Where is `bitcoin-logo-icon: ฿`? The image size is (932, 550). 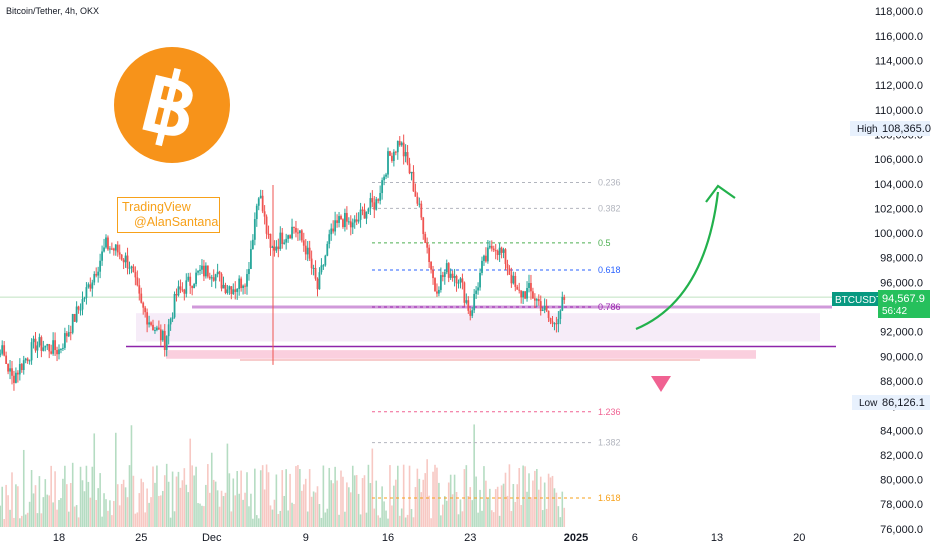
bitcoin-logo-icon: ฿ is located at coordinates (172, 105).